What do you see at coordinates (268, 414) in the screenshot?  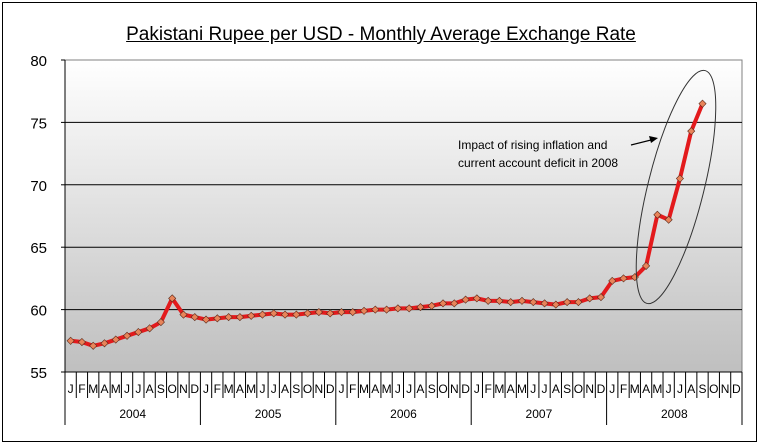 I see `year-label: 2005` at bounding box center [268, 414].